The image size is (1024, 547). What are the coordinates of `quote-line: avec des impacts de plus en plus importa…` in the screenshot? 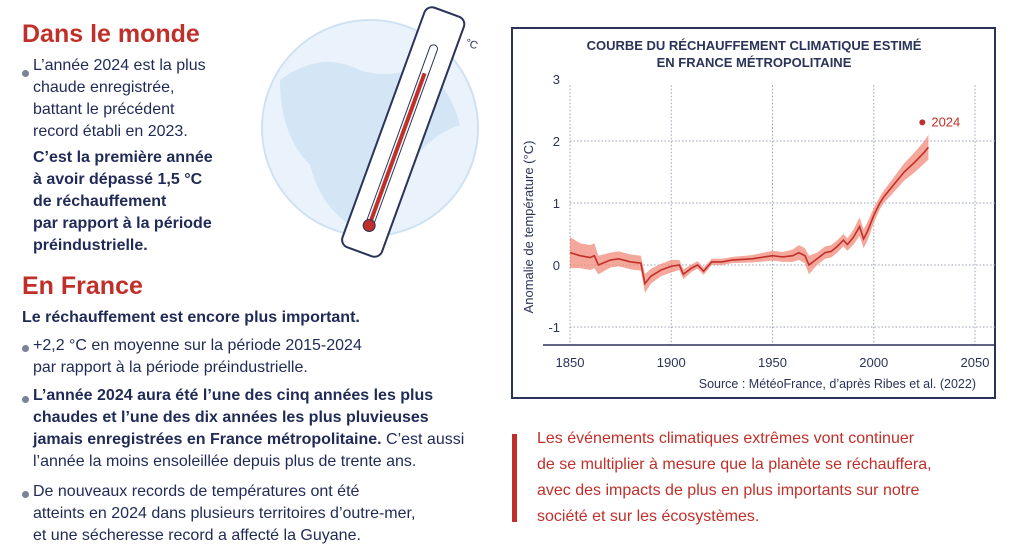 It's located at (728, 490).